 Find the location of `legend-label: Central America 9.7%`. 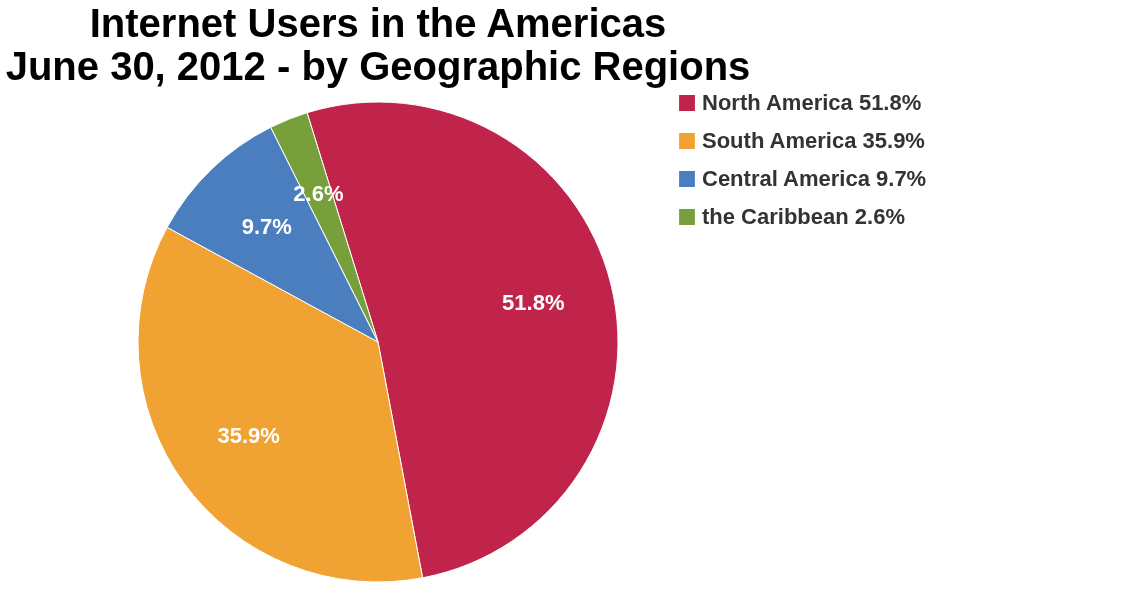

legend-label: Central America 9.7% is located at coordinates (814, 178).